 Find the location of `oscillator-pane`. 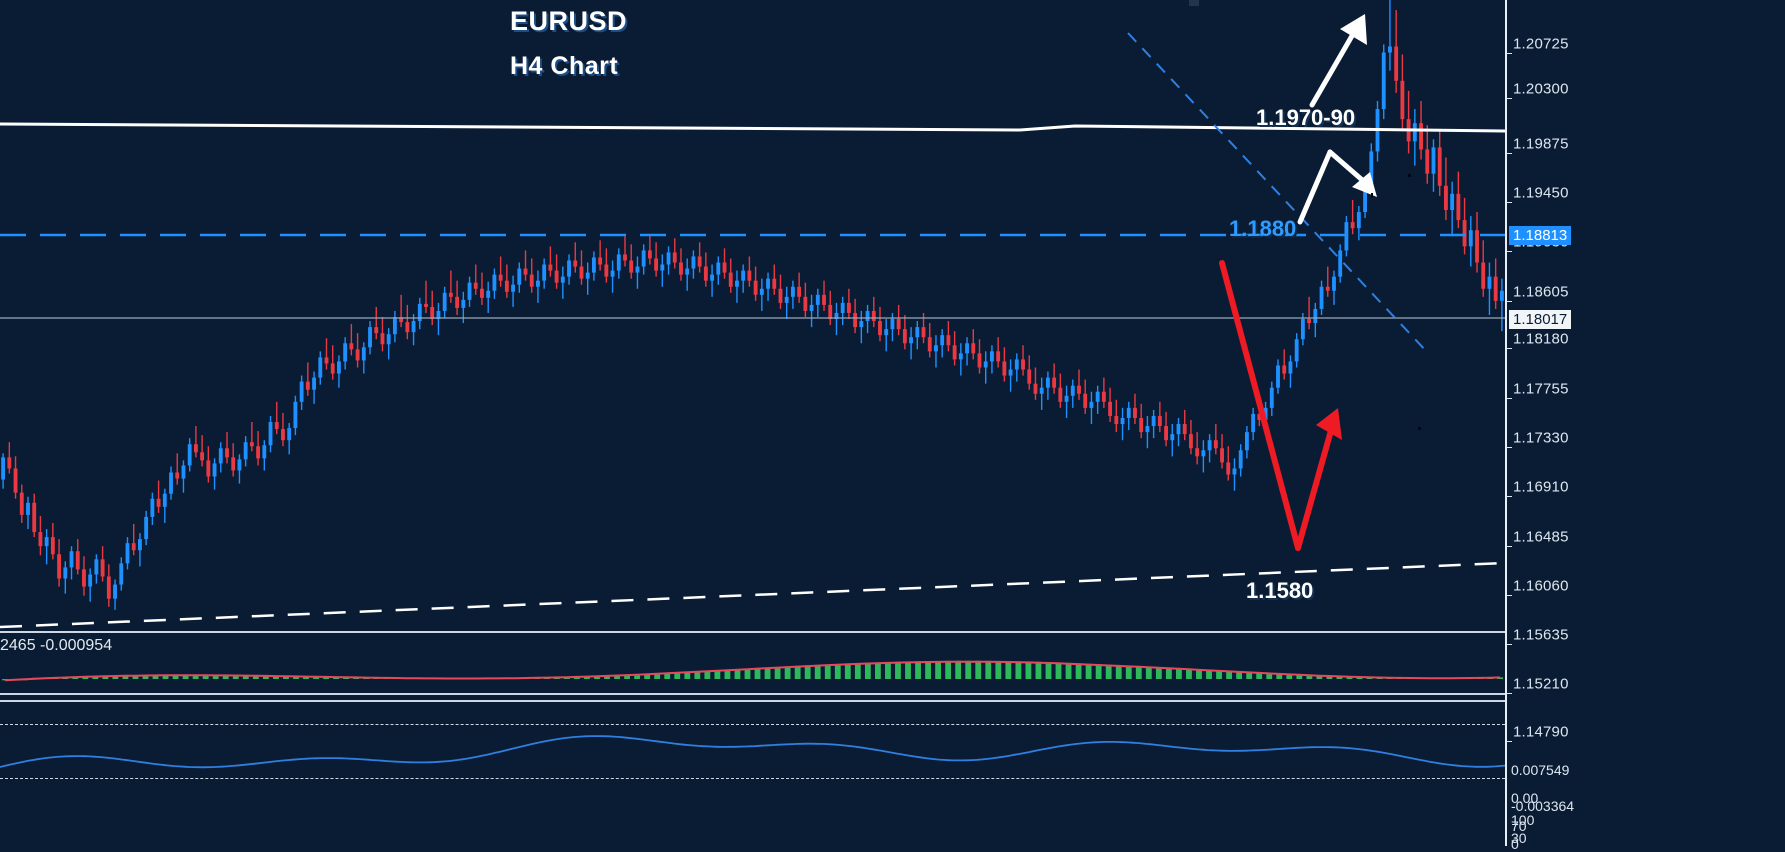

oscillator-pane is located at coordinates (752, 773).